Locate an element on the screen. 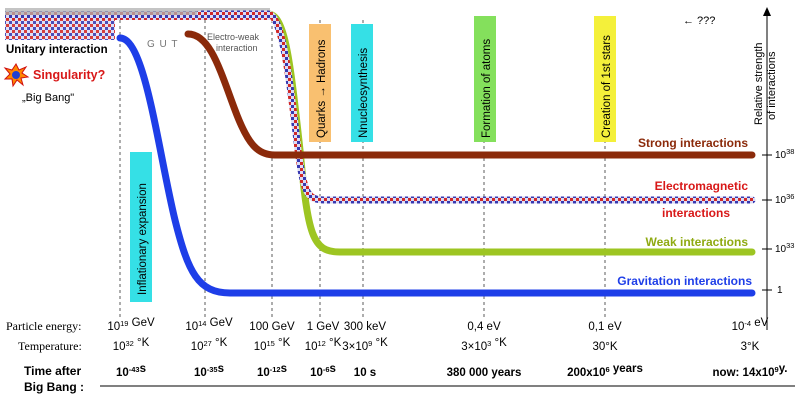 The width and height of the screenshot is (800, 401). epoch-label: Formation of atoms is located at coordinates (487, 88).